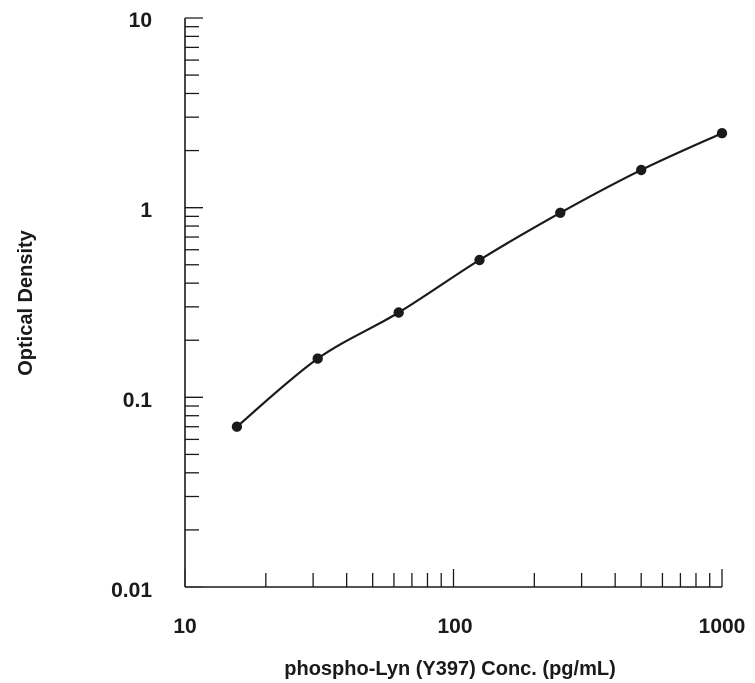  What do you see at coordinates (449, 669) in the screenshot?
I see `x-axis-title: phospho-Lyn (Y397) Conc. (pg/mL)` at bounding box center [449, 669].